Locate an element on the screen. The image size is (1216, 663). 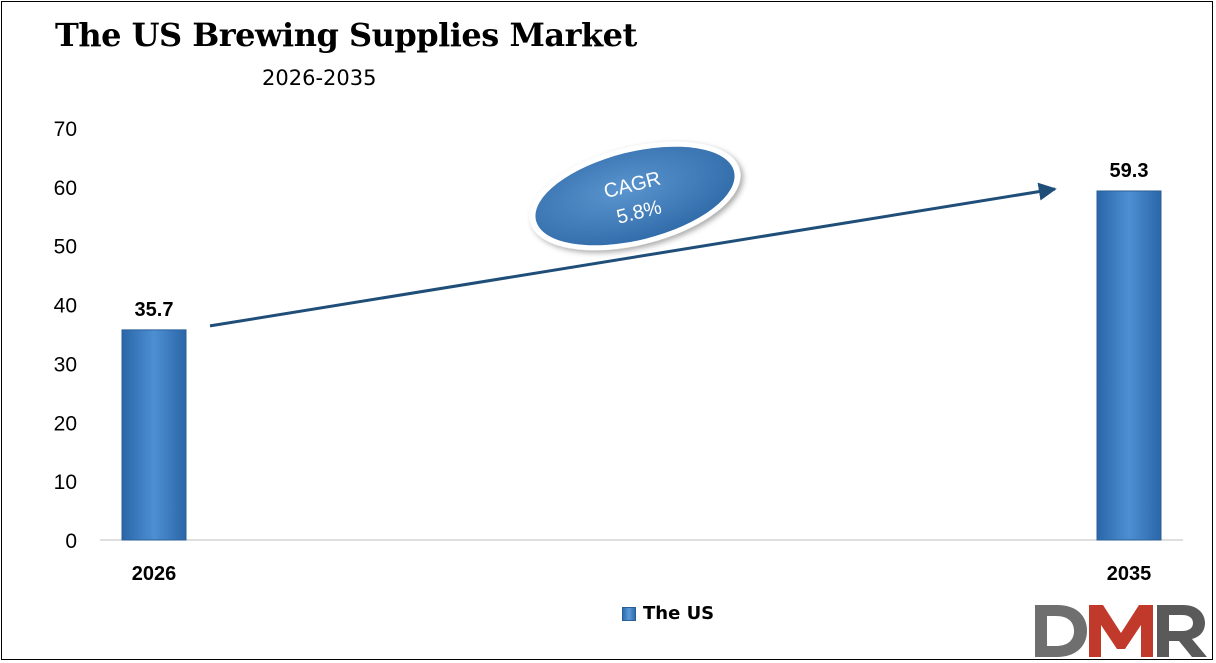
y-axis: 0 10 20 30 40 50 60 70 is located at coordinates (65, 335).